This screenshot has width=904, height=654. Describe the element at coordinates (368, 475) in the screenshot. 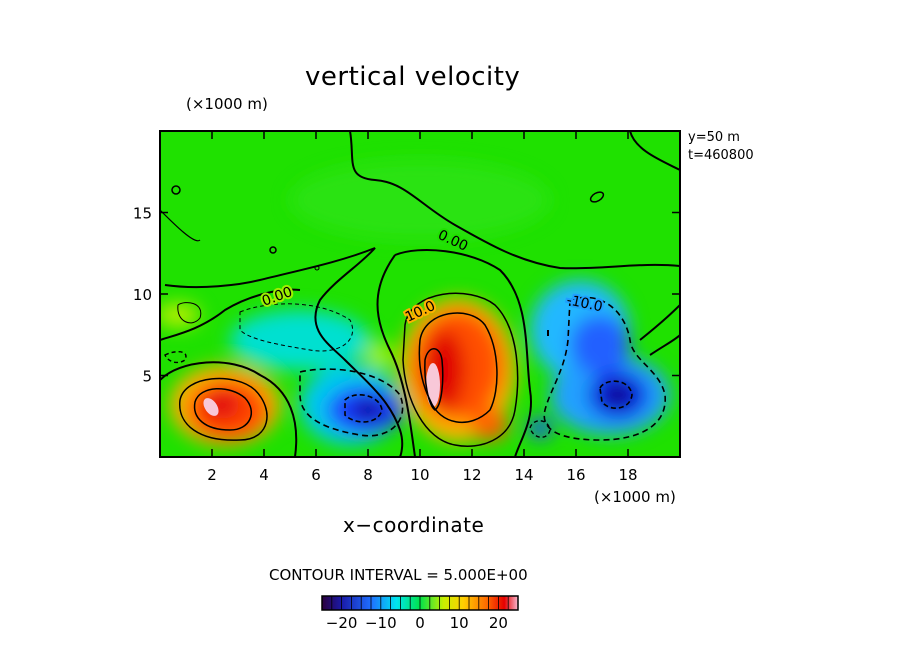

I see `x-tick-label: 8` at that location.